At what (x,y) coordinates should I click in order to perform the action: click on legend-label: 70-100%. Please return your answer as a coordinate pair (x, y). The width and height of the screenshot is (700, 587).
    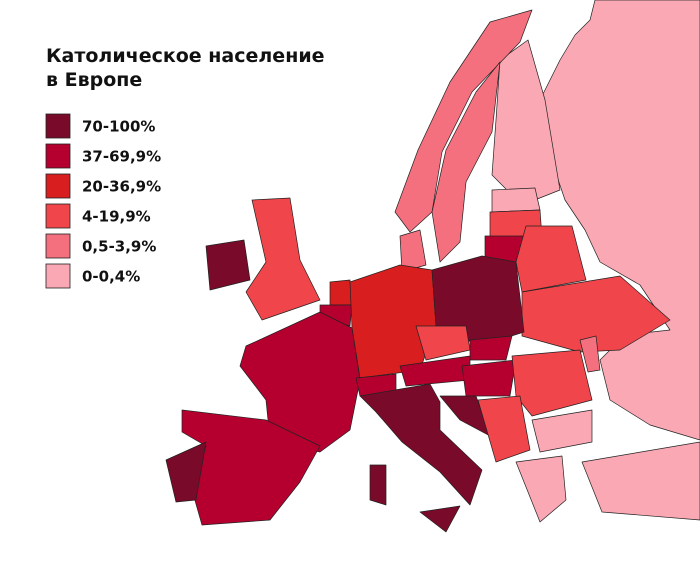
    Looking at the image, I should click on (118, 127).